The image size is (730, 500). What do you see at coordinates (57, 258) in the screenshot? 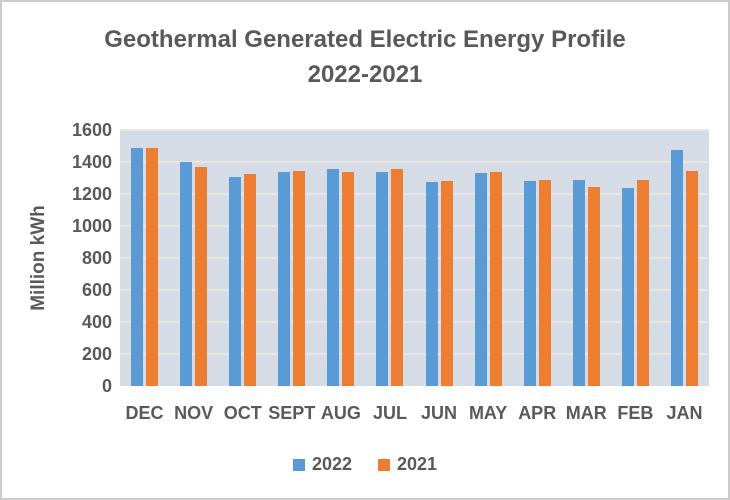
I see `y-axis-tick-labels: 0 200 400 600 800 1000 1200 1400 1600` at bounding box center [57, 258].